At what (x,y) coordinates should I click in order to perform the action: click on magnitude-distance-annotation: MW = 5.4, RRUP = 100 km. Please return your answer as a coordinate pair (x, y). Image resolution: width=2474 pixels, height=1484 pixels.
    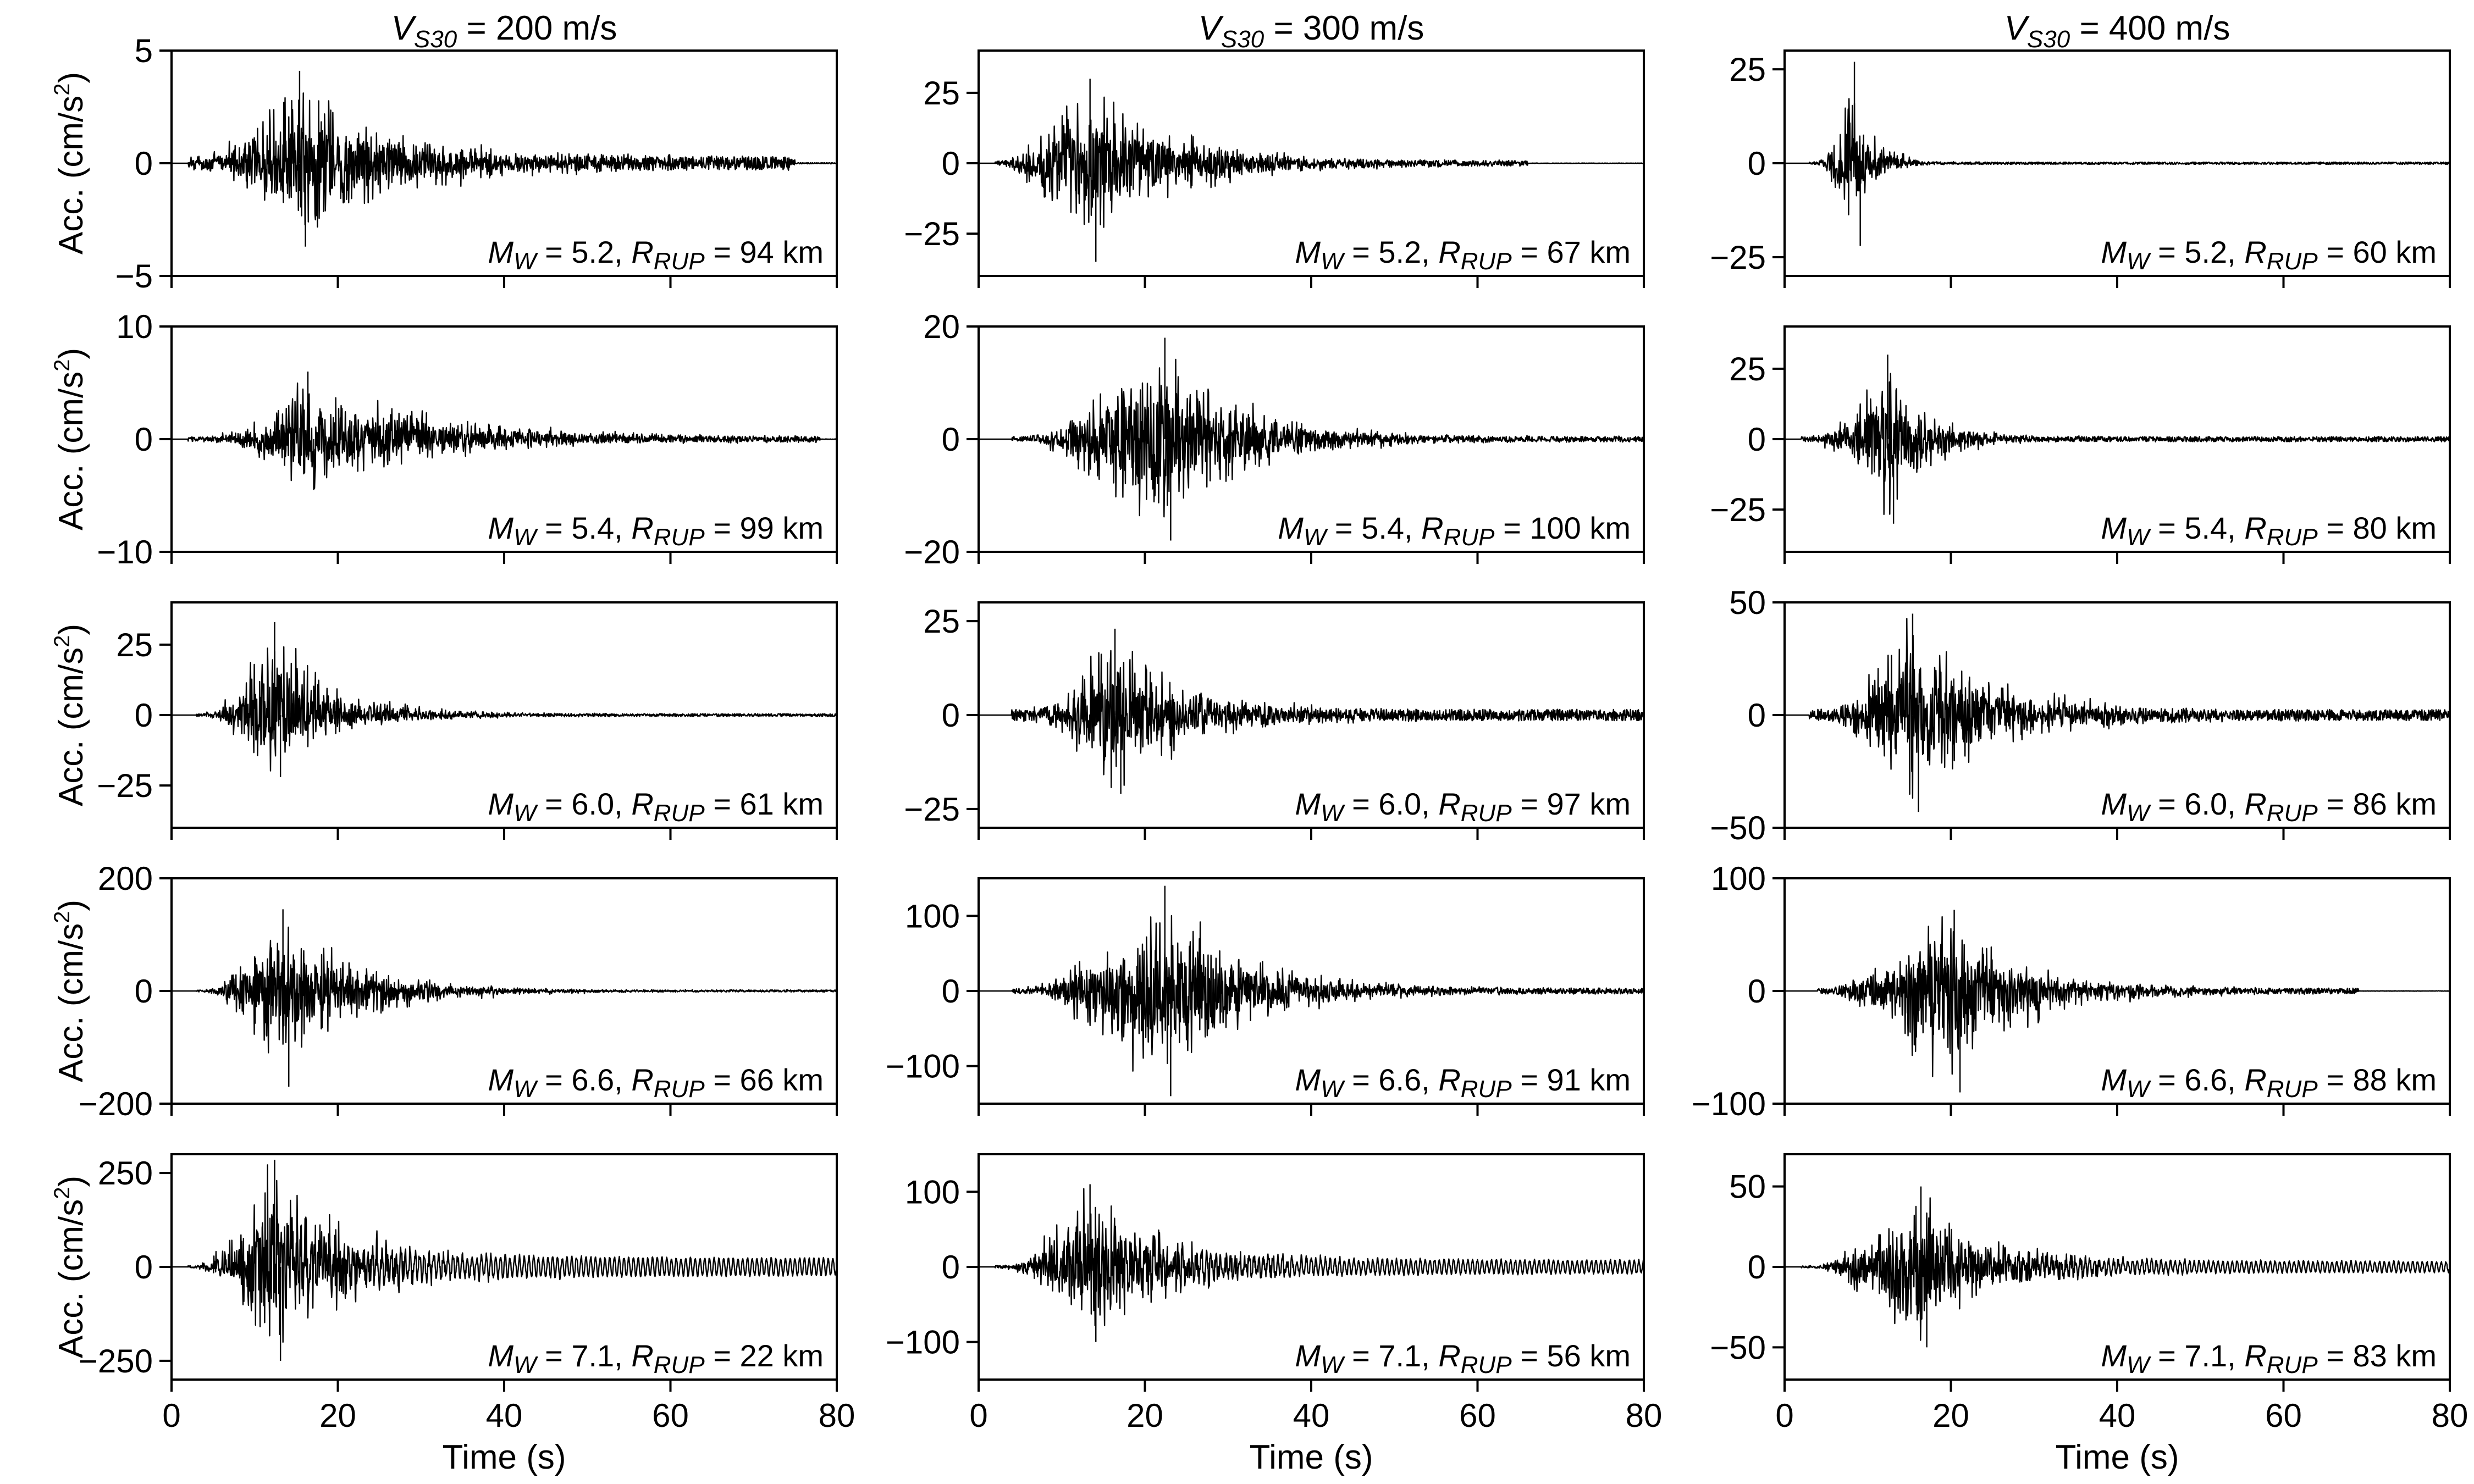
    Looking at the image, I should click on (1455, 531).